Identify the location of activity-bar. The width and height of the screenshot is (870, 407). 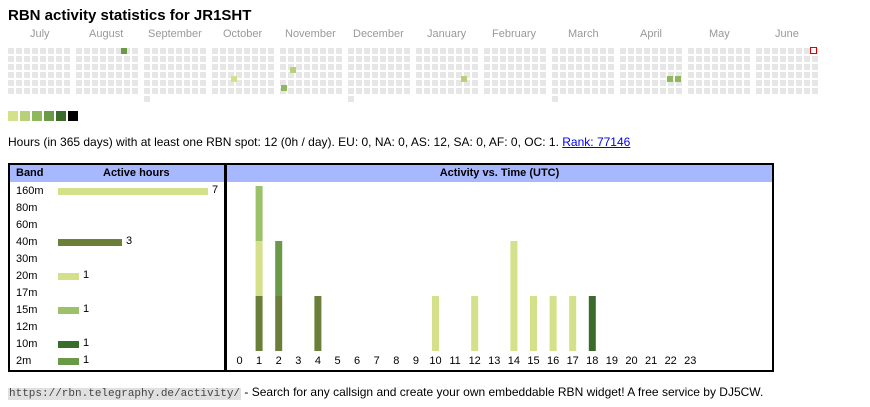
(259, 323).